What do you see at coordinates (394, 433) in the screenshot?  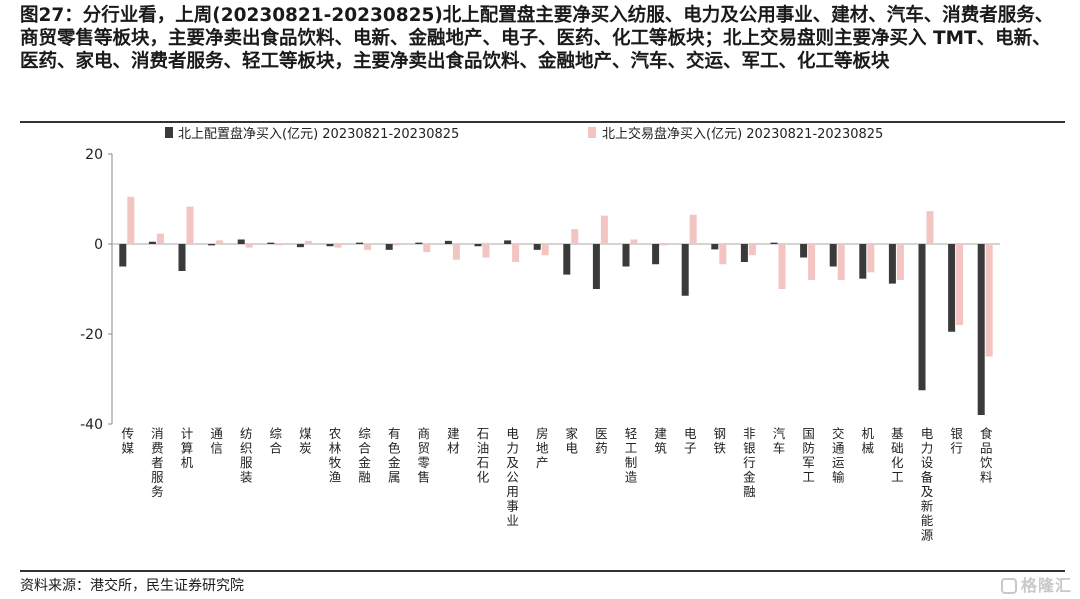 I see `x-tick-char: 有` at bounding box center [394, 433].